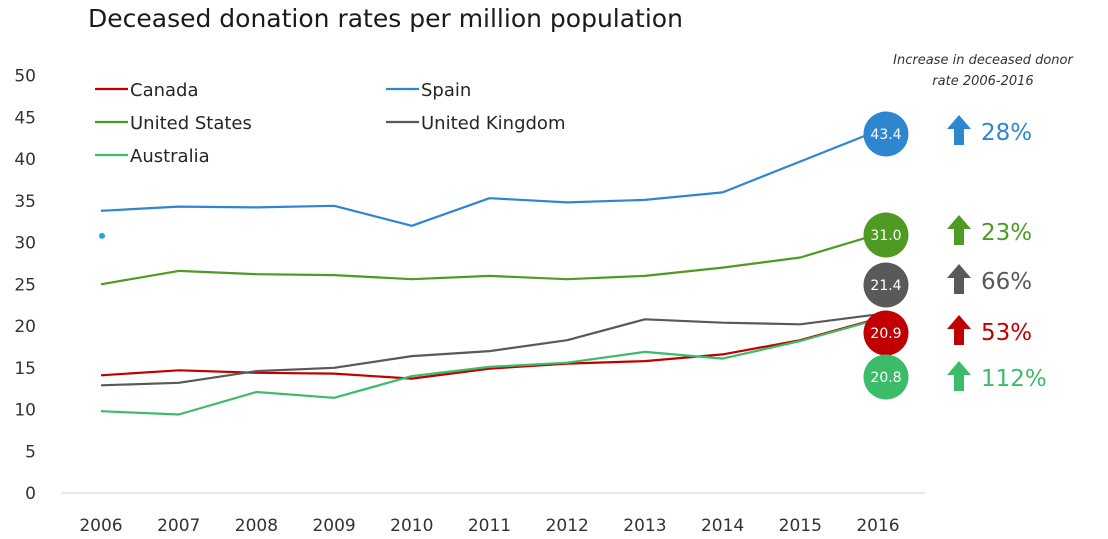 This screenshot has height=539, width=1108. I want to click on end-value-bubble-united-kingdom, so click(886, 285).